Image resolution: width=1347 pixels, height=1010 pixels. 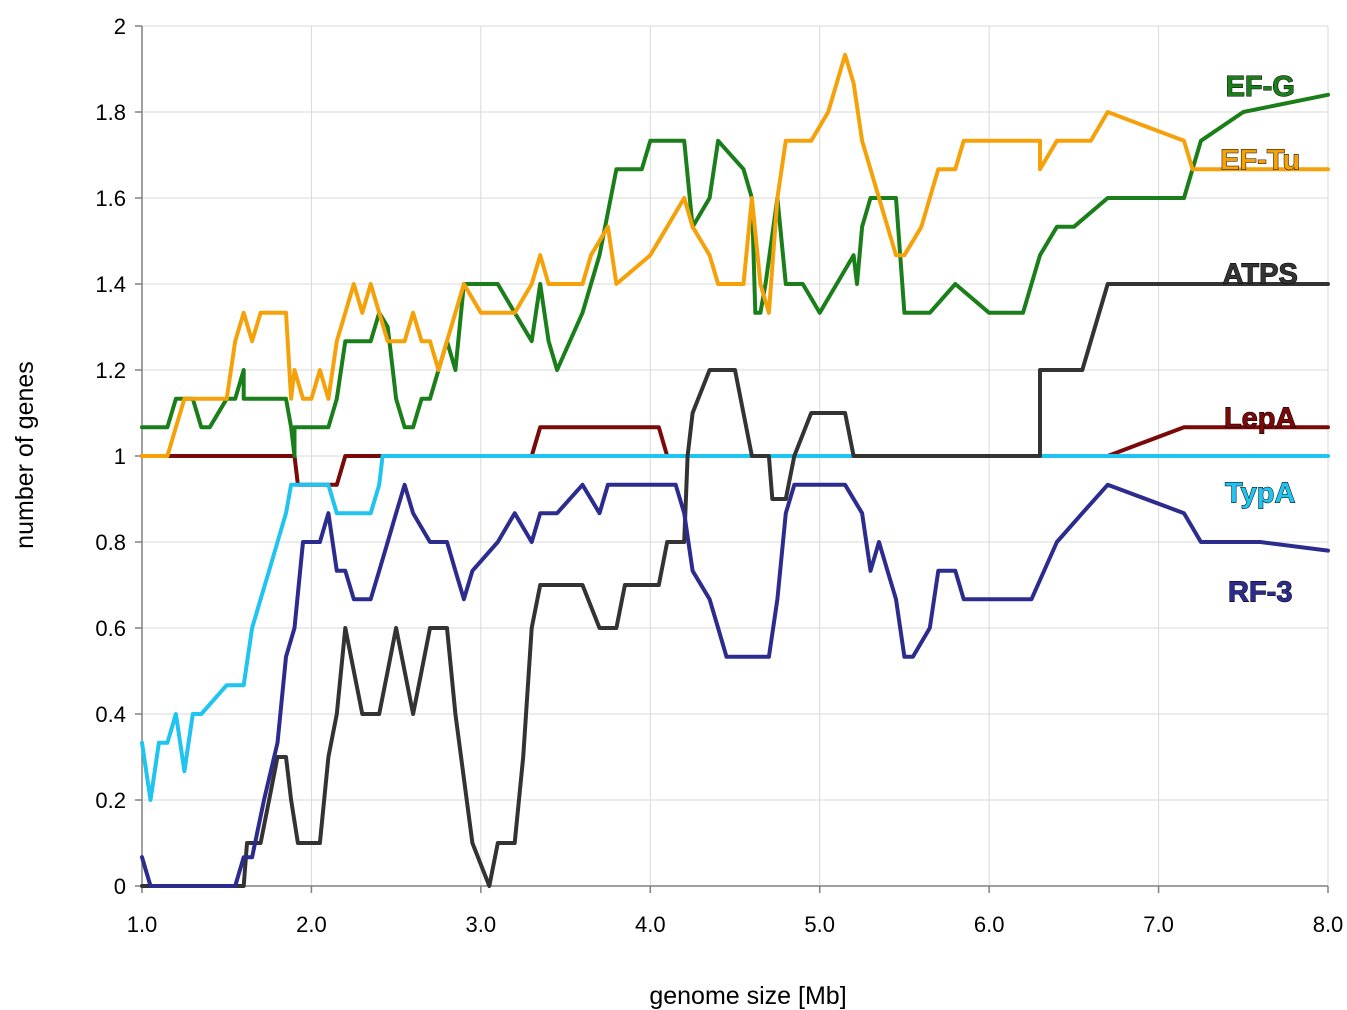 What do you see at coordinates (1260, 160) in the screenshot?
I see `series-label-ef-tu: EF-Tu` at bounding box center [1260, 160].